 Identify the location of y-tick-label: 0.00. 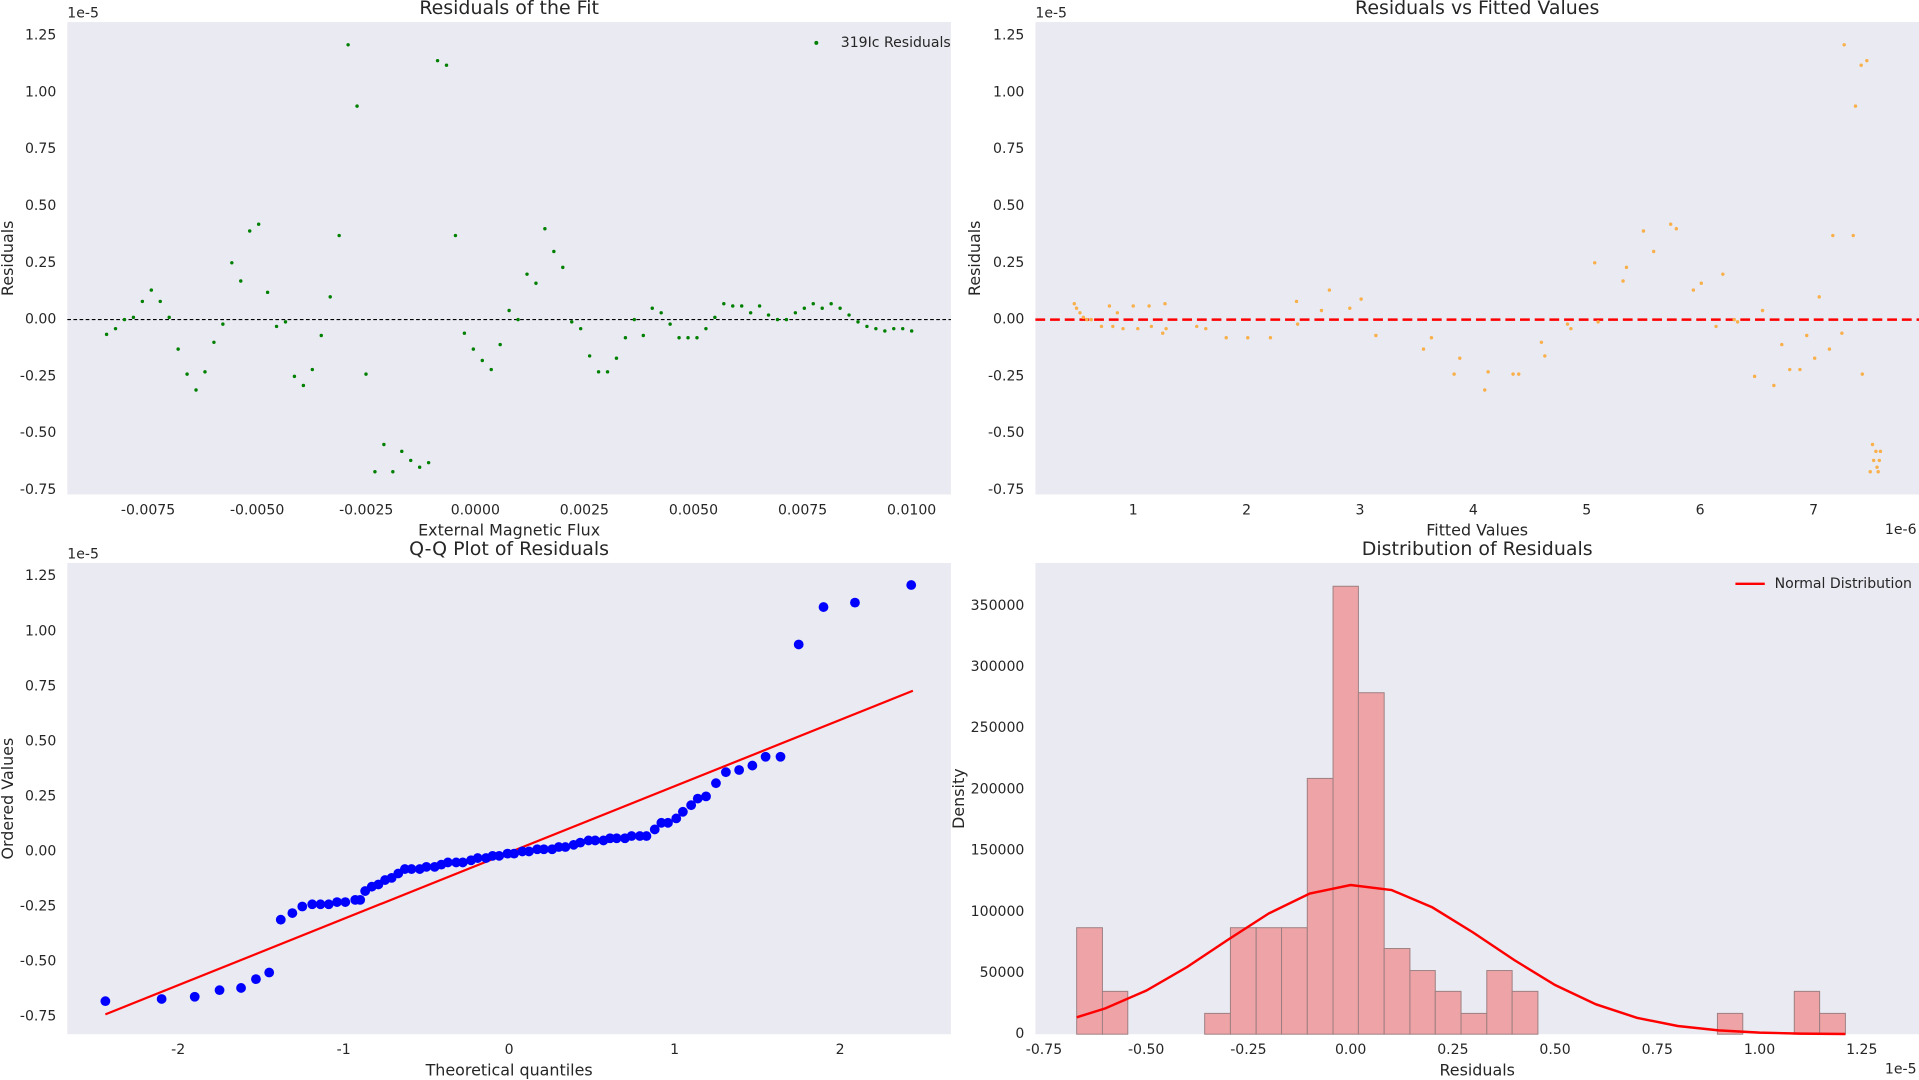
(40, 851).